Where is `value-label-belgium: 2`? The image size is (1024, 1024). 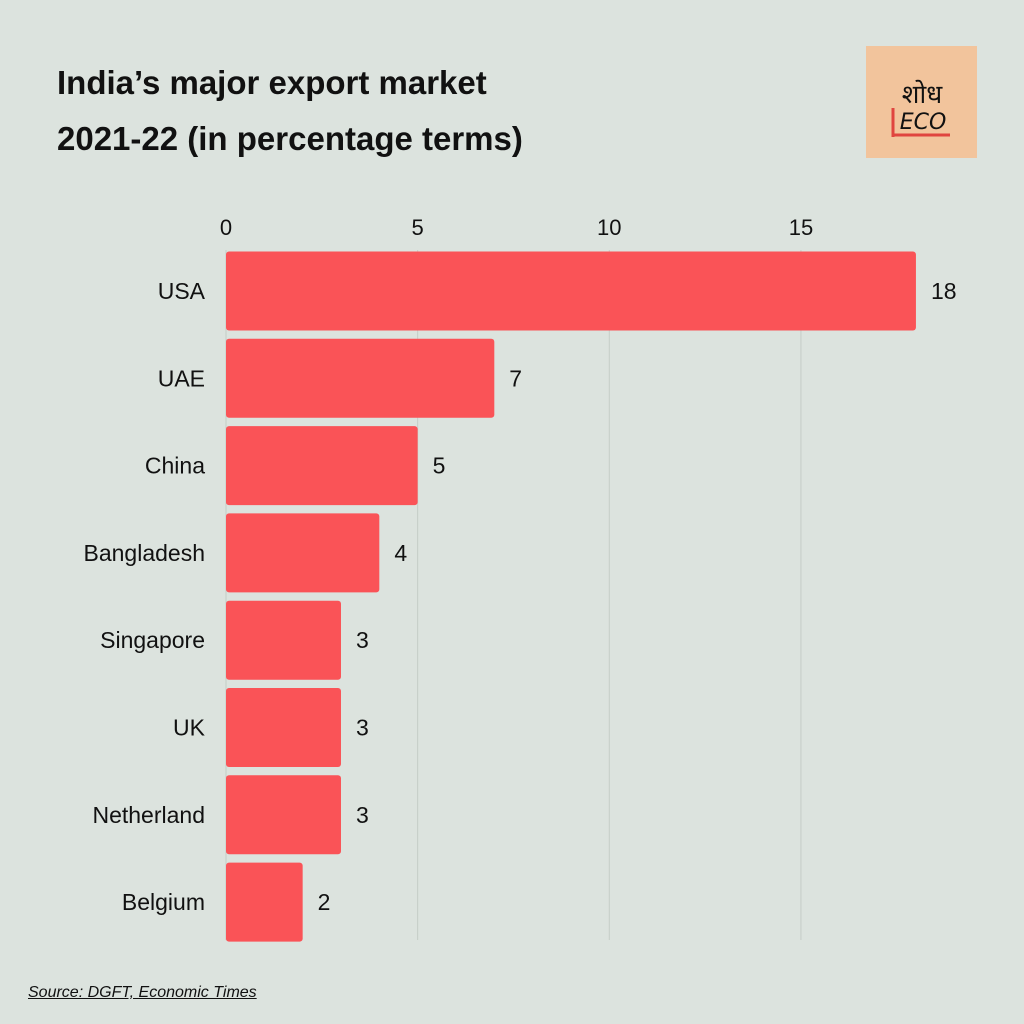 value-label-belgium: 2 is located at coordinates (324, 902).